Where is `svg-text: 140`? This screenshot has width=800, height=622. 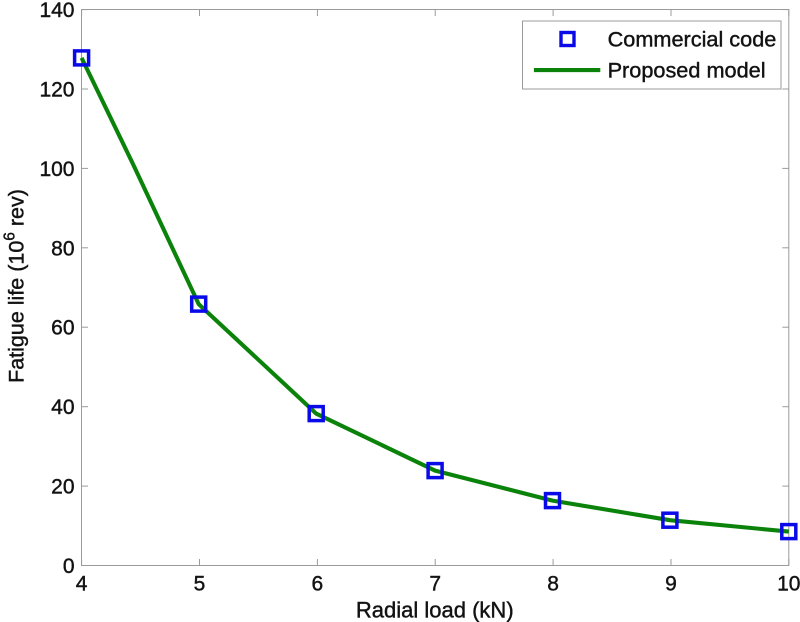
svg-text: 140 is located at coordinates (56, 11).